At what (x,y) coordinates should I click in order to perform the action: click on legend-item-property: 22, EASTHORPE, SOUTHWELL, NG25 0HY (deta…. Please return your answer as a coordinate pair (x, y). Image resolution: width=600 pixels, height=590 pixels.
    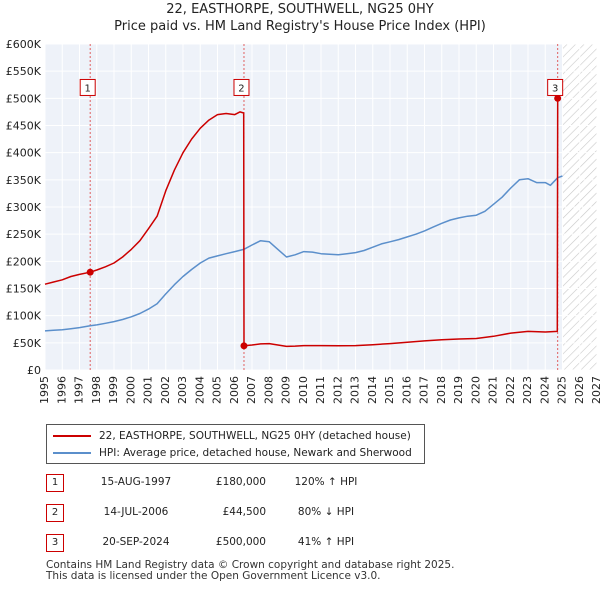
    Looking at the image, I should click on (232, 436).